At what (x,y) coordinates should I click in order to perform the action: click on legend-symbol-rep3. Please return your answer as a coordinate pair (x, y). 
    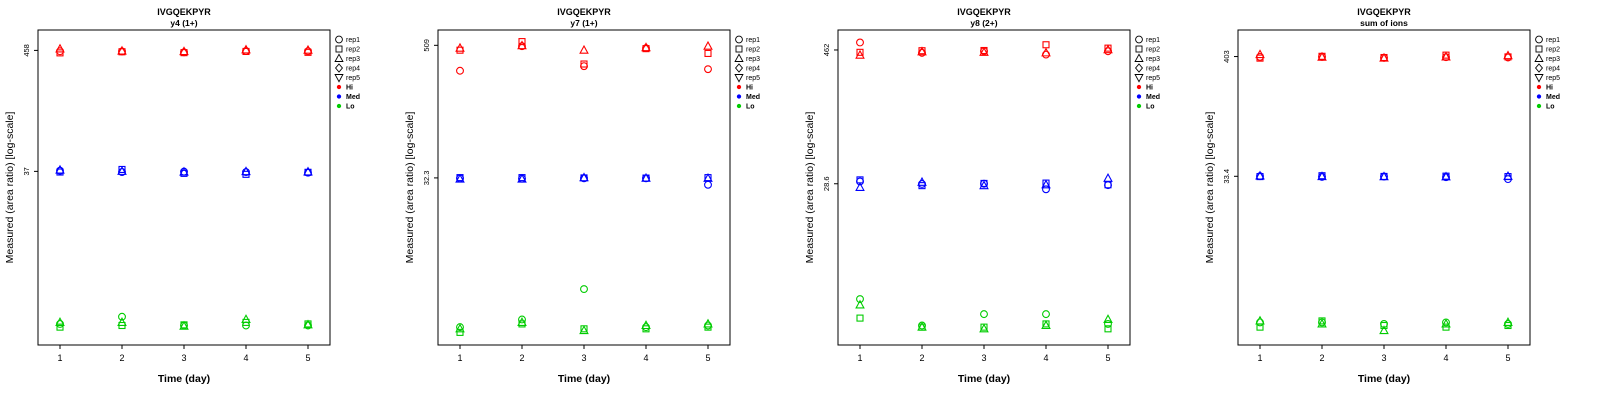
    Looking at the image, I should click on (1539, 57).